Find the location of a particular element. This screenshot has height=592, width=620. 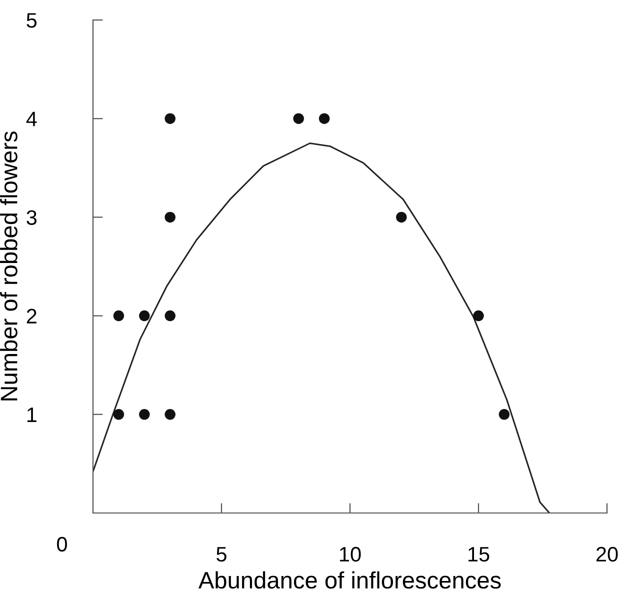

x-tick-label: 10 is located at coordinates (350, 554).